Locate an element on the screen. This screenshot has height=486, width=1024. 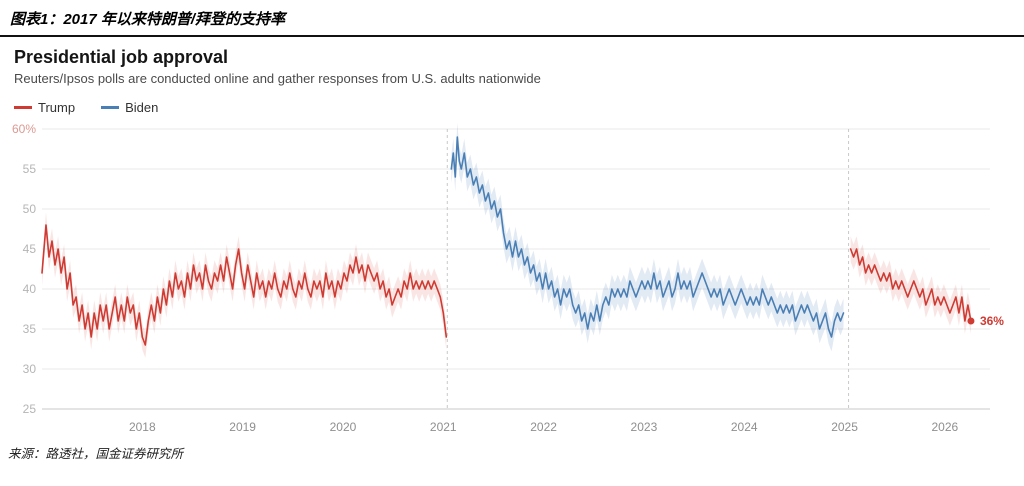
svg-text: 60% is located at coordinates (24, 129).